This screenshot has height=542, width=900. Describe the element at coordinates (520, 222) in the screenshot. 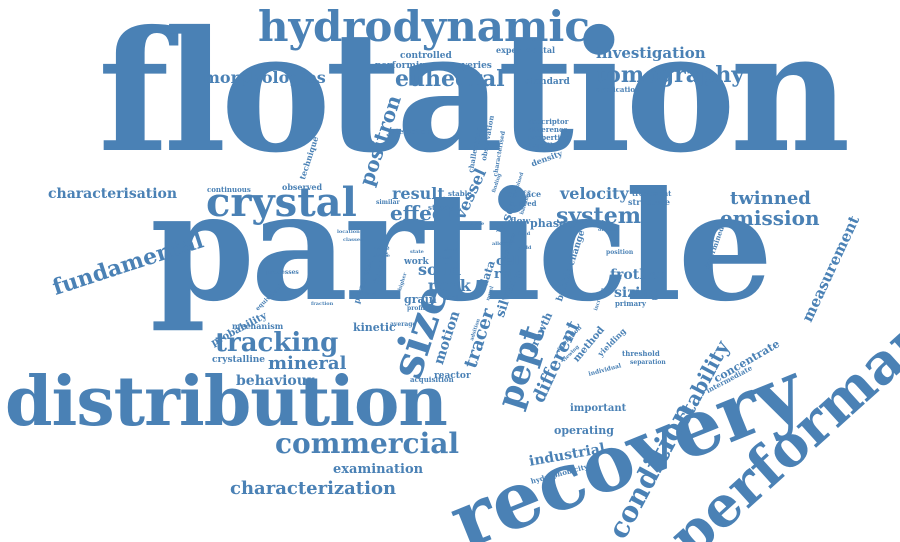

I see `word-flow: flow` at that location.